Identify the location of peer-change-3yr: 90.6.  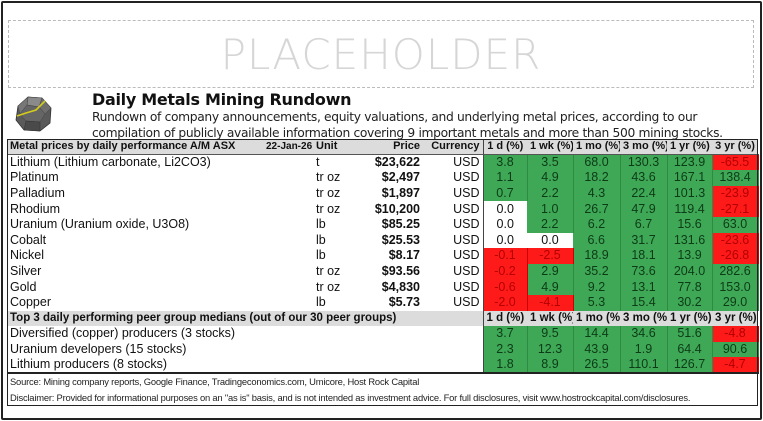
(735, 349).